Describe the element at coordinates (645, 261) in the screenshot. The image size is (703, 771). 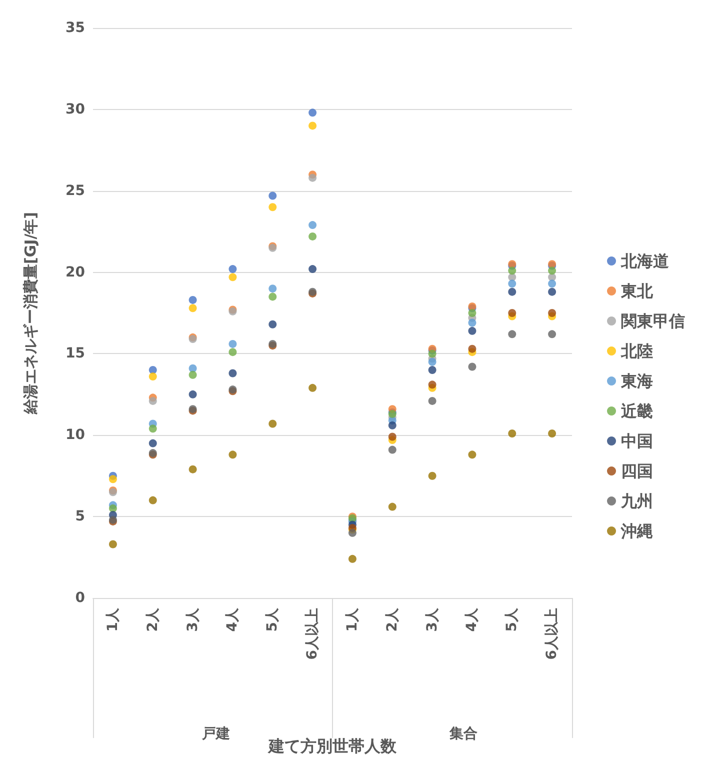
I see `legend-label: 北海道` at that location.